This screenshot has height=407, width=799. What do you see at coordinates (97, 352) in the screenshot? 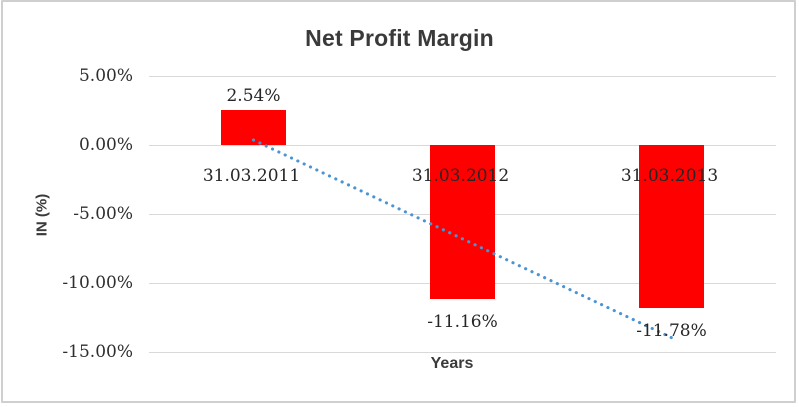
I see `y-tick-label: -15.00%` at bounding box center [97, 352].